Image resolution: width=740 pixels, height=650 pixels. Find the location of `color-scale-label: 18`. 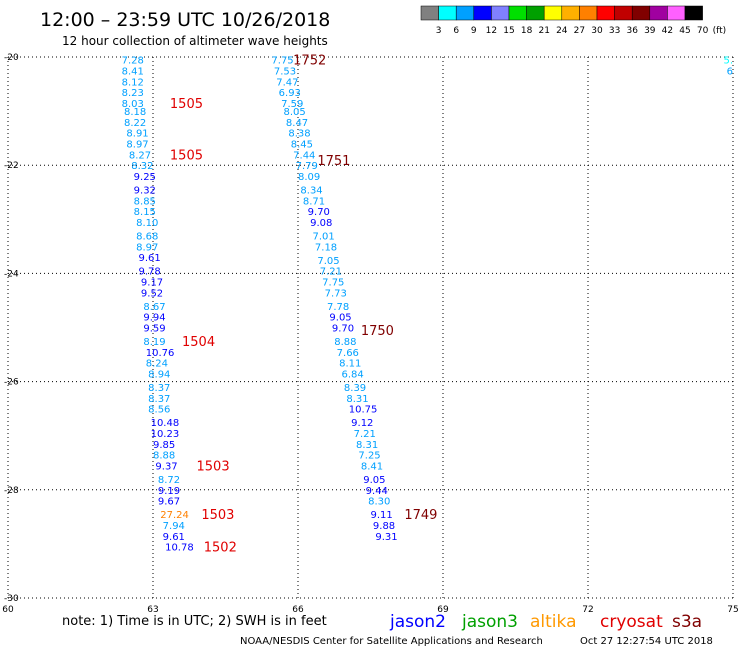

color-scale-label: 18 is located at coordinates (527, 31).